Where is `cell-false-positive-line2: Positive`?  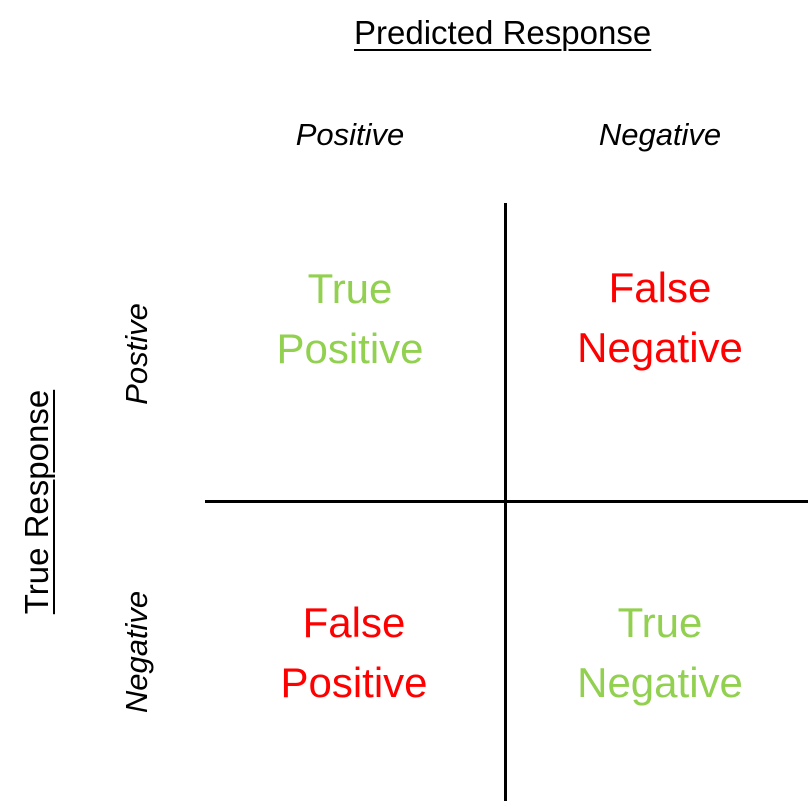
cell-false-positive-line2: Positive is located at coordinates (354, 682).